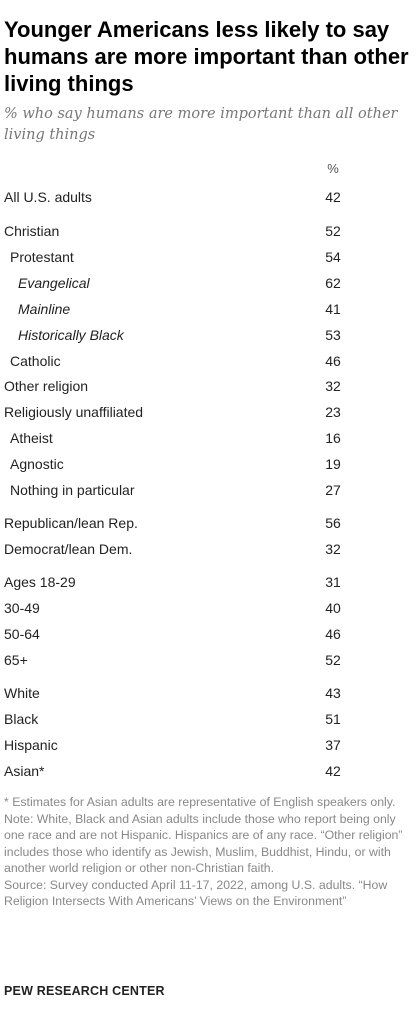 The image size is (418, 1023). What do you see at coordinates (209, 549) in the screenshot?
I see `table-row: Democrat/lean Dem. 32` at bounding box center [209, 549].